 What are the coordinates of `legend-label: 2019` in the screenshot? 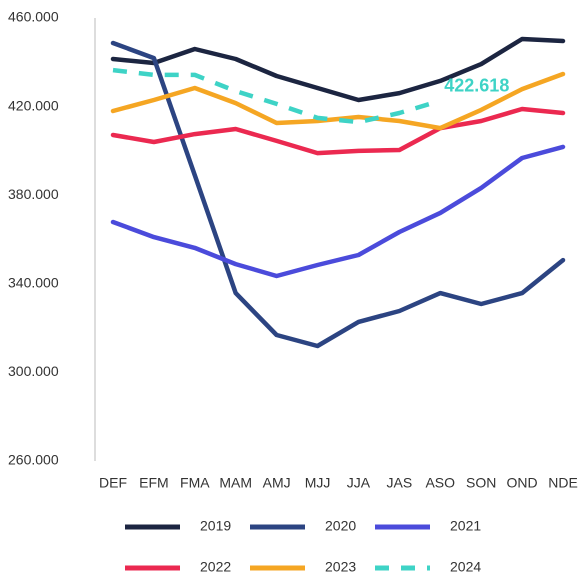 It's located at (215, 526).